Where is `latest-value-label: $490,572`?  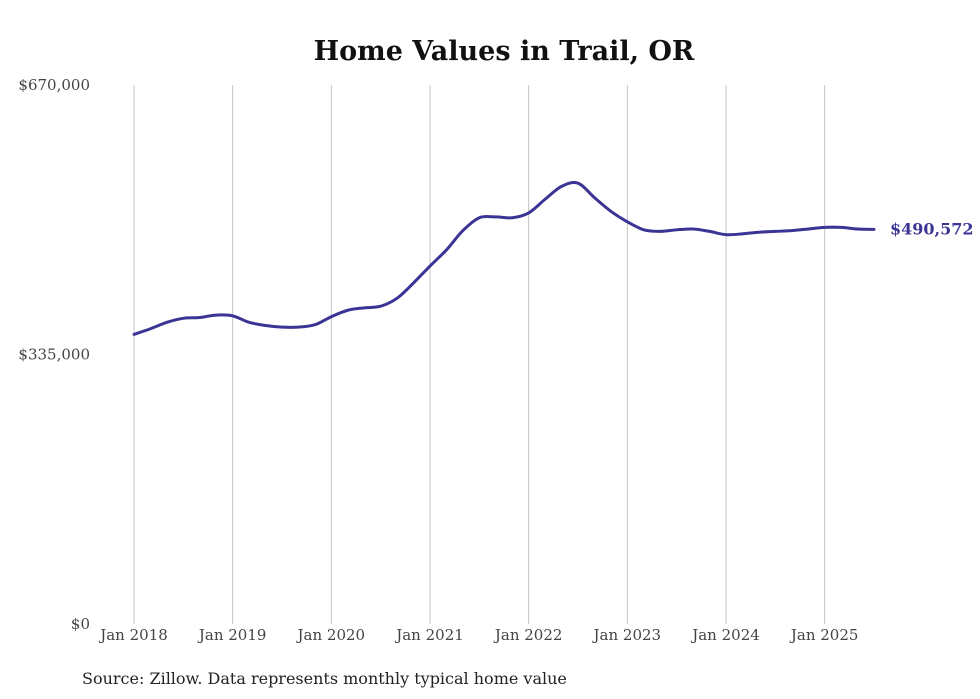 latest-value-label: $490,572 is located at coordinates (932, 228).